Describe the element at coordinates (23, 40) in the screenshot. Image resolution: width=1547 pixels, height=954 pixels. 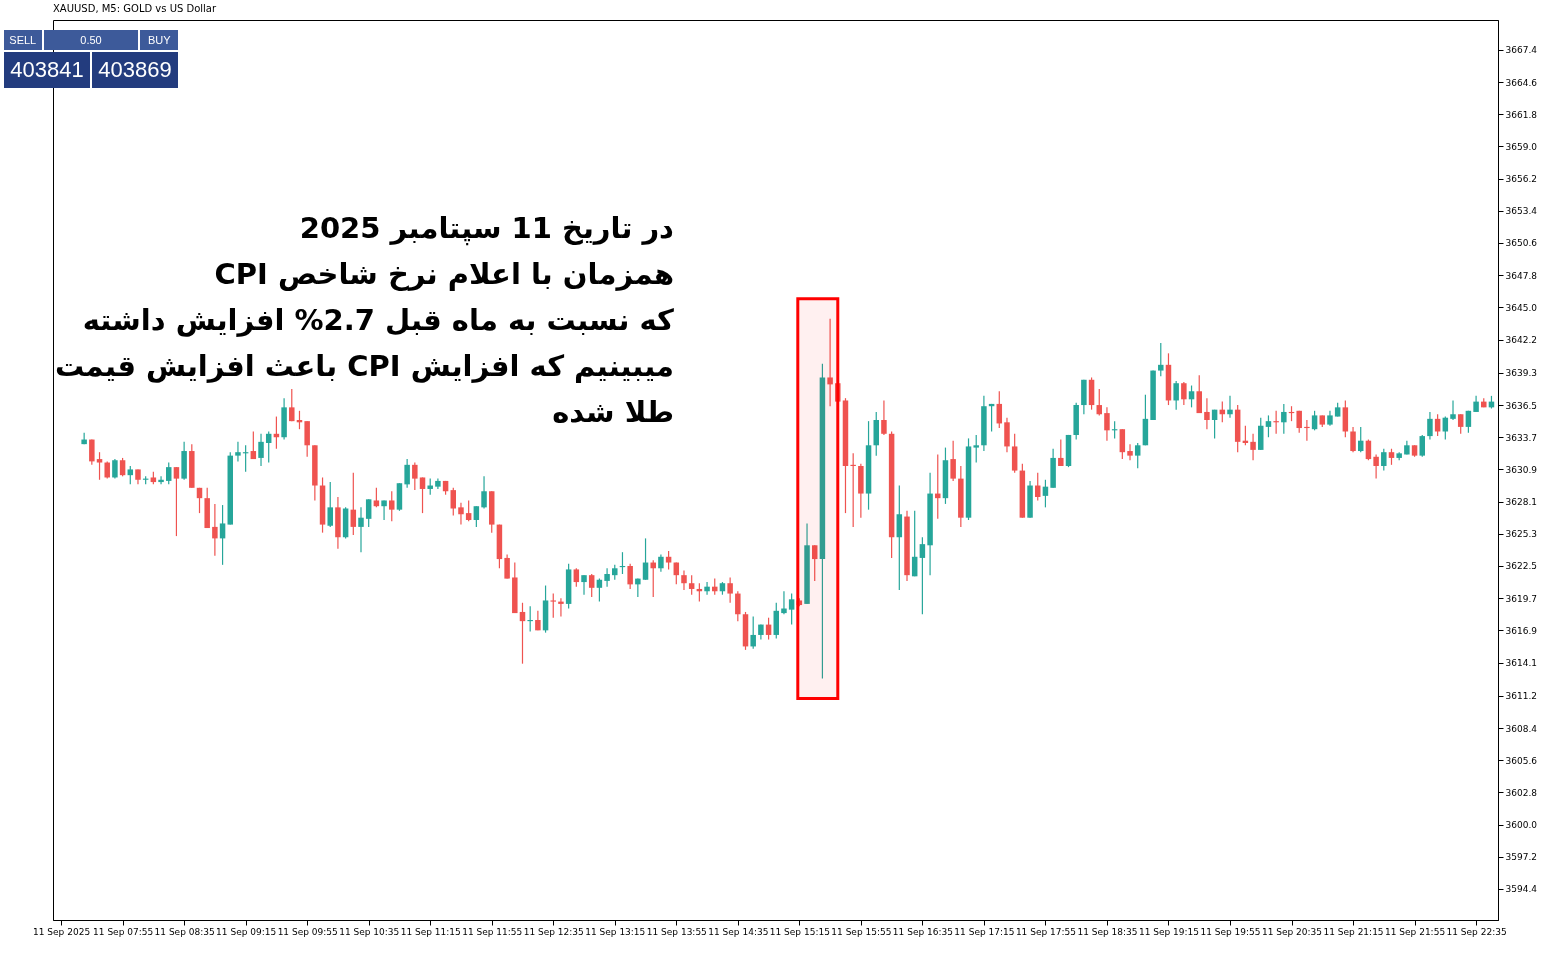
I see `text: SELL` at that location.